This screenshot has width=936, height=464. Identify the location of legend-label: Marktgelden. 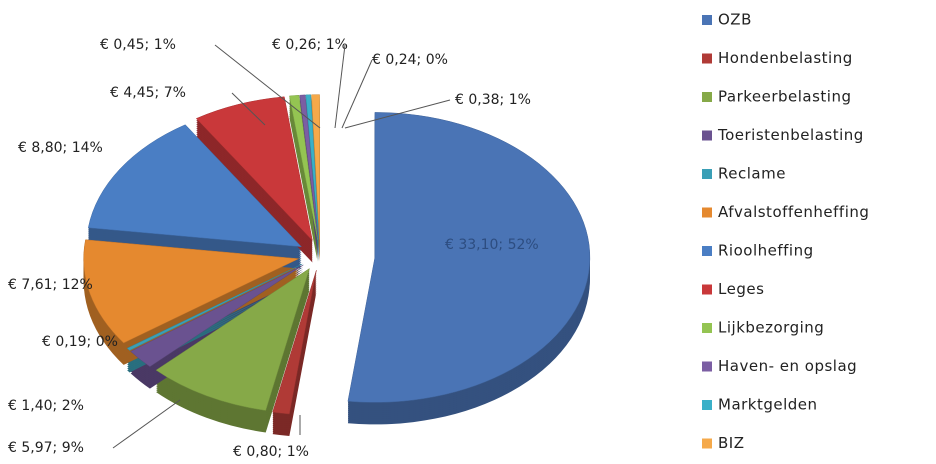
(768, 405).